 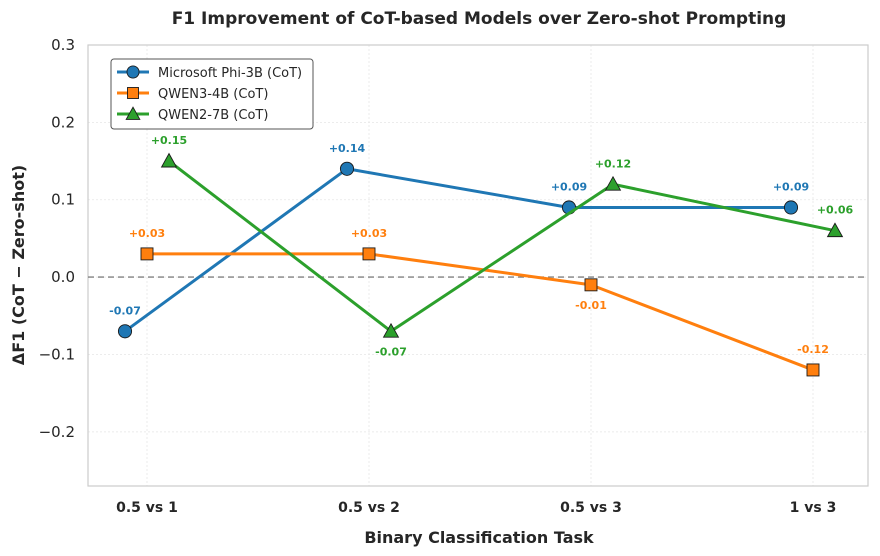 What do you see at coordinates (835, 210) in the screenshot?
I see `data-label: +0.06` at bounding box center [835, 210].